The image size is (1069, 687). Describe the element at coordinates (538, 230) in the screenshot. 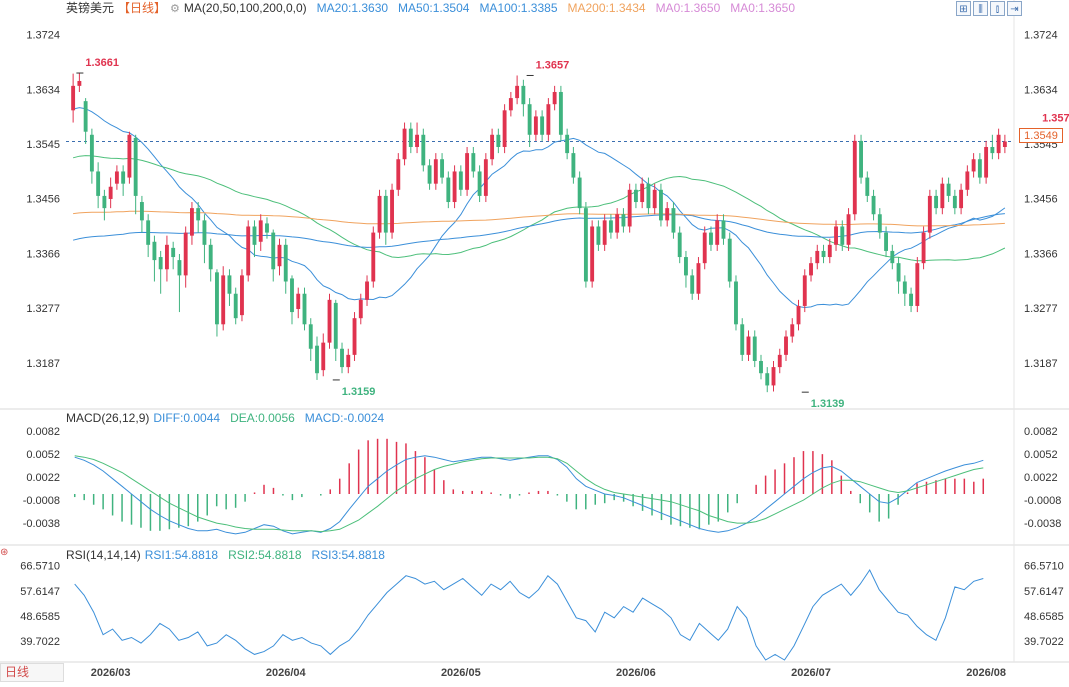

I see `ma100-line` at that location.